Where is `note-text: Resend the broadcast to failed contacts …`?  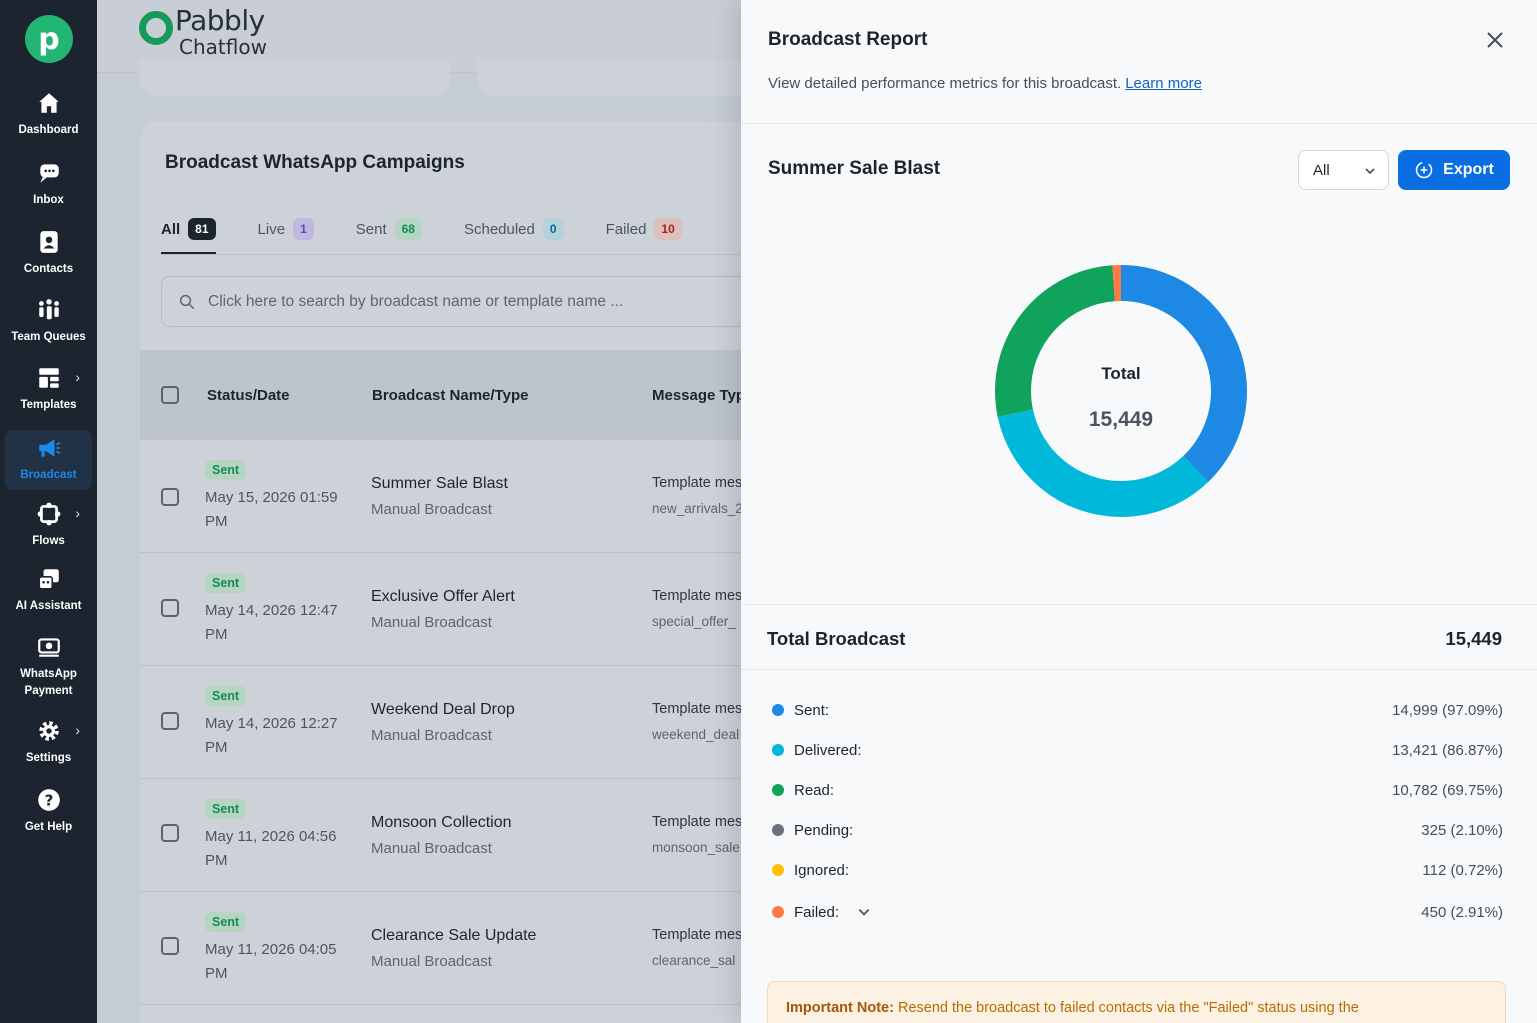
note-text: Resend the broadcast to failed contacts … is located at coordinates (1128, 1008).